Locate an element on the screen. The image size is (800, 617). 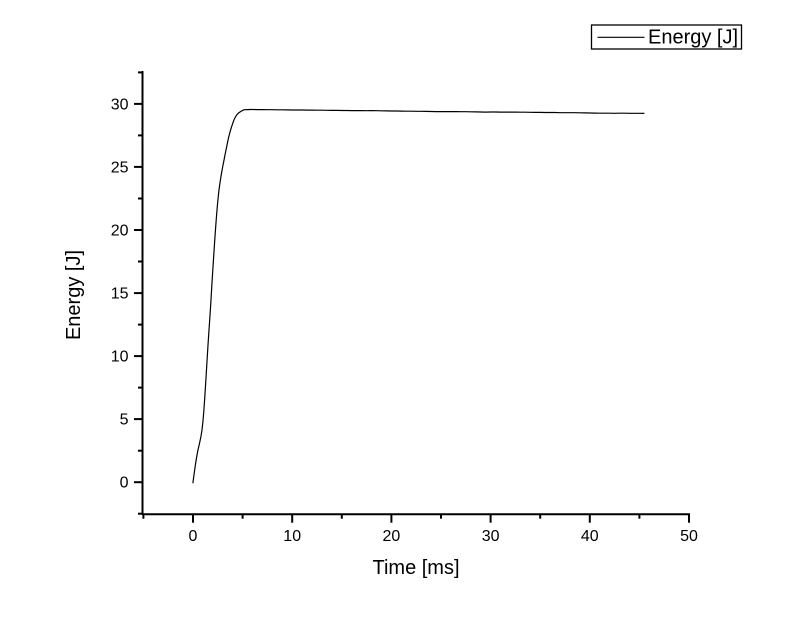
svg-text: 15 is located at coordinates (120, 294).